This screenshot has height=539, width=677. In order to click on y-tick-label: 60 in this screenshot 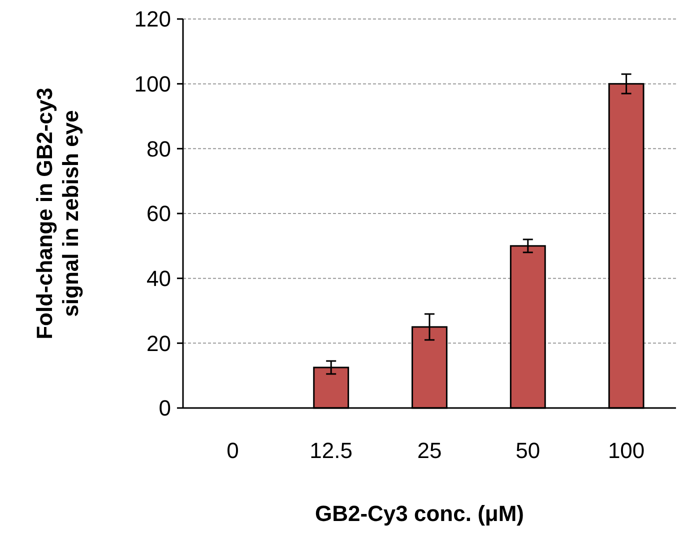, I will do `click(158, 213)`.